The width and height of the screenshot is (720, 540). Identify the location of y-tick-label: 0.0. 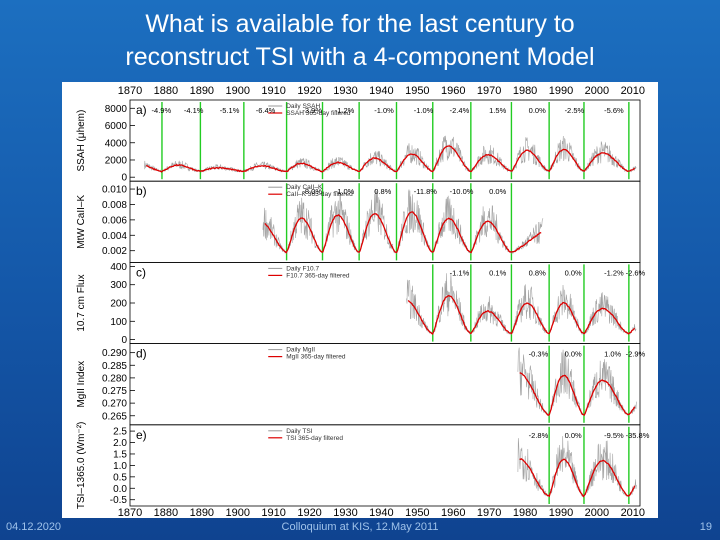
(120, 489).